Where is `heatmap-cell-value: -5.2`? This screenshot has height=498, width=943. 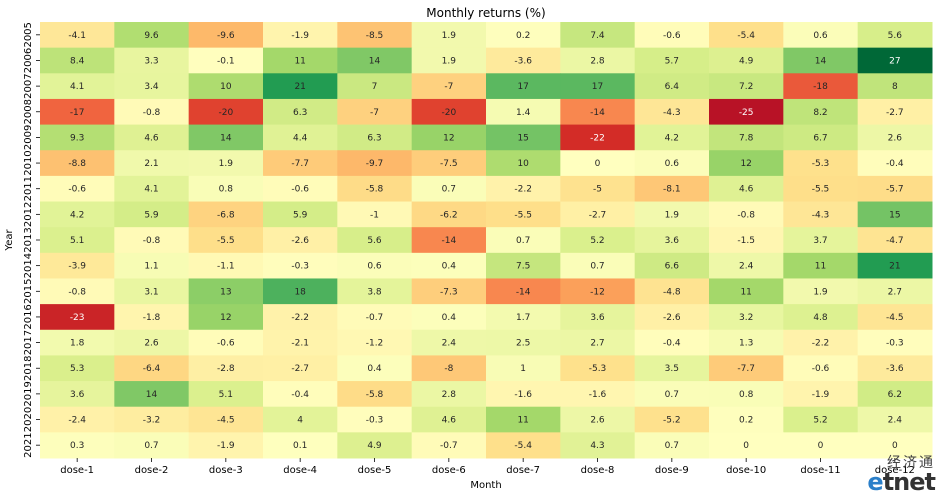
heatmap-cell-value: -5.2 is located at coordinates (672, 421).